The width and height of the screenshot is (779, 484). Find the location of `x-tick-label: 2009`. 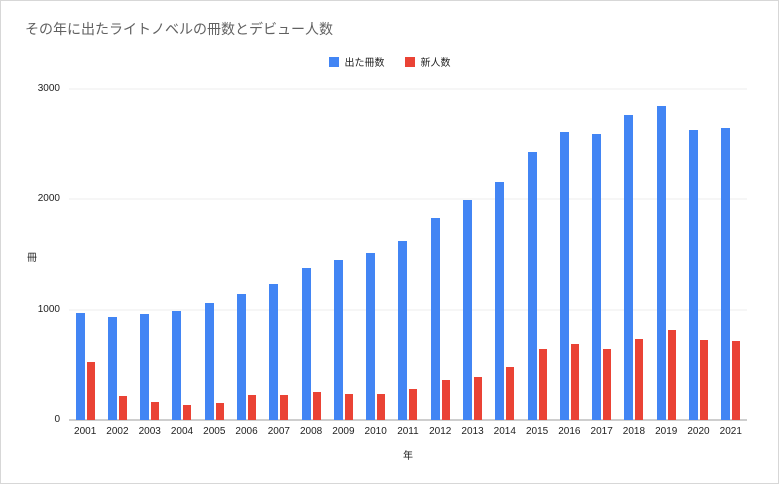

x-tick-label: 2009 is located at coordinates (343, 431).